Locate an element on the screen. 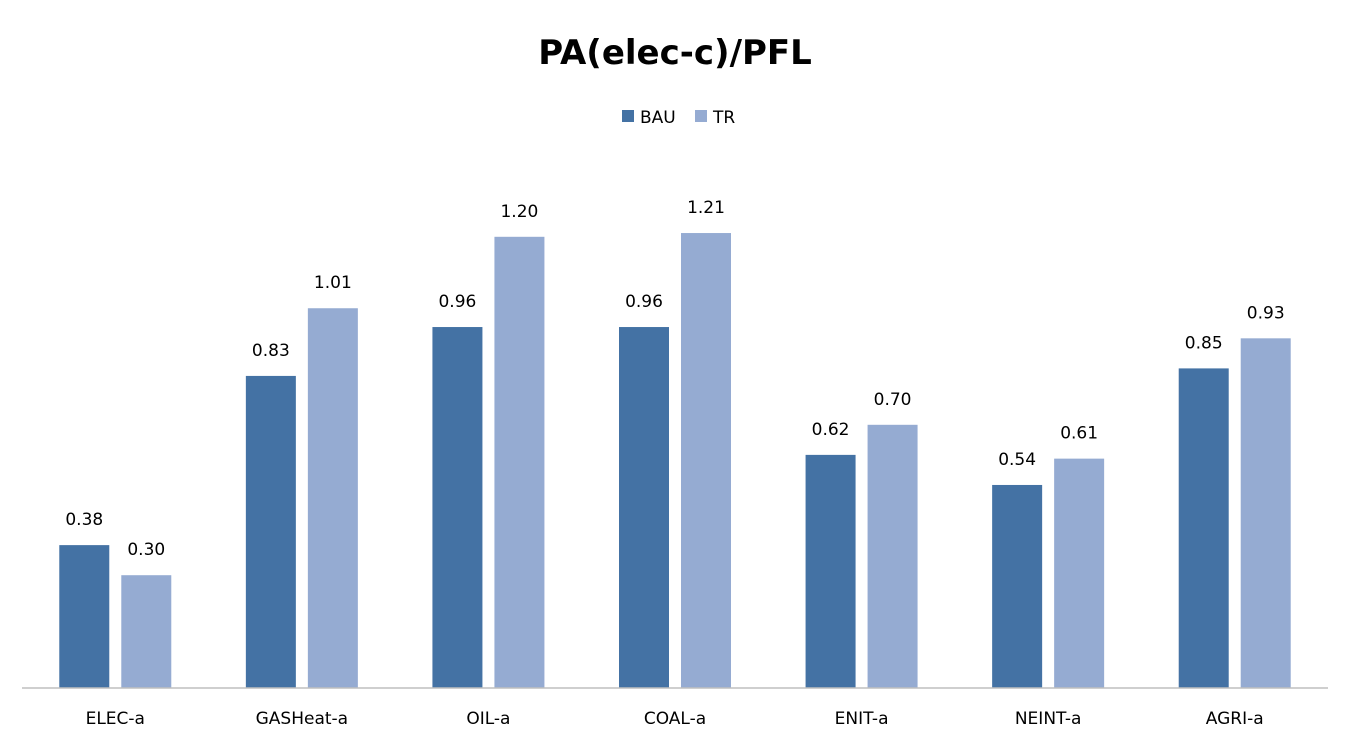 This screenshot has height=743, width=1350. bar-tr-agri-a is located at coordinates (1265, 513).